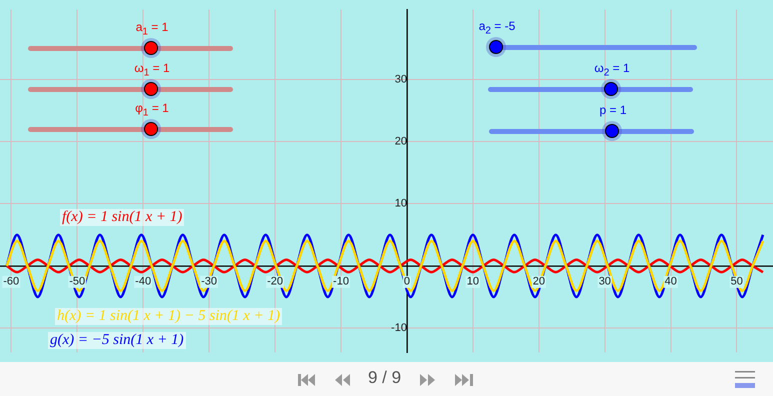  I want to click on annotation: a$_{2}$ = -5, so click(497, 27).